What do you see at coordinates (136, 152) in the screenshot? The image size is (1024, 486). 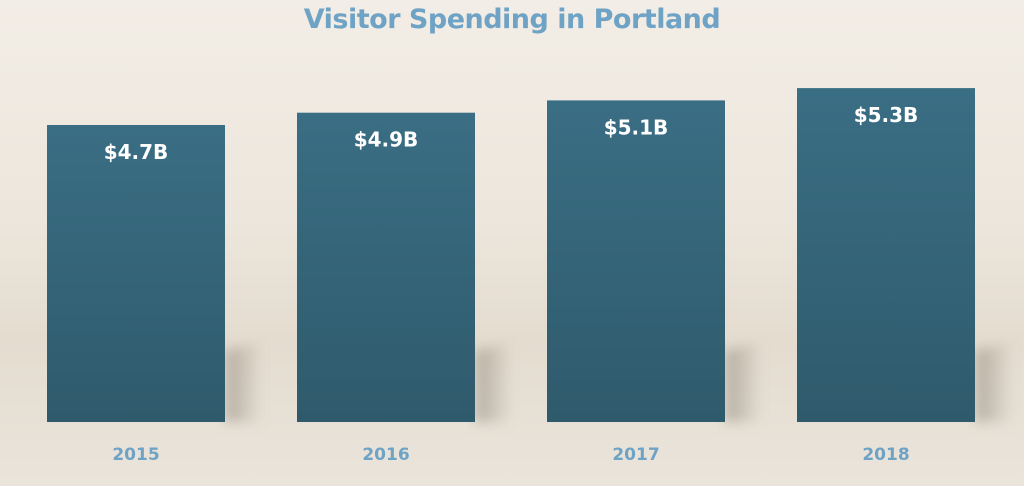 I see `bar-value-label: $4.7B` at bounding box center [136, 152].